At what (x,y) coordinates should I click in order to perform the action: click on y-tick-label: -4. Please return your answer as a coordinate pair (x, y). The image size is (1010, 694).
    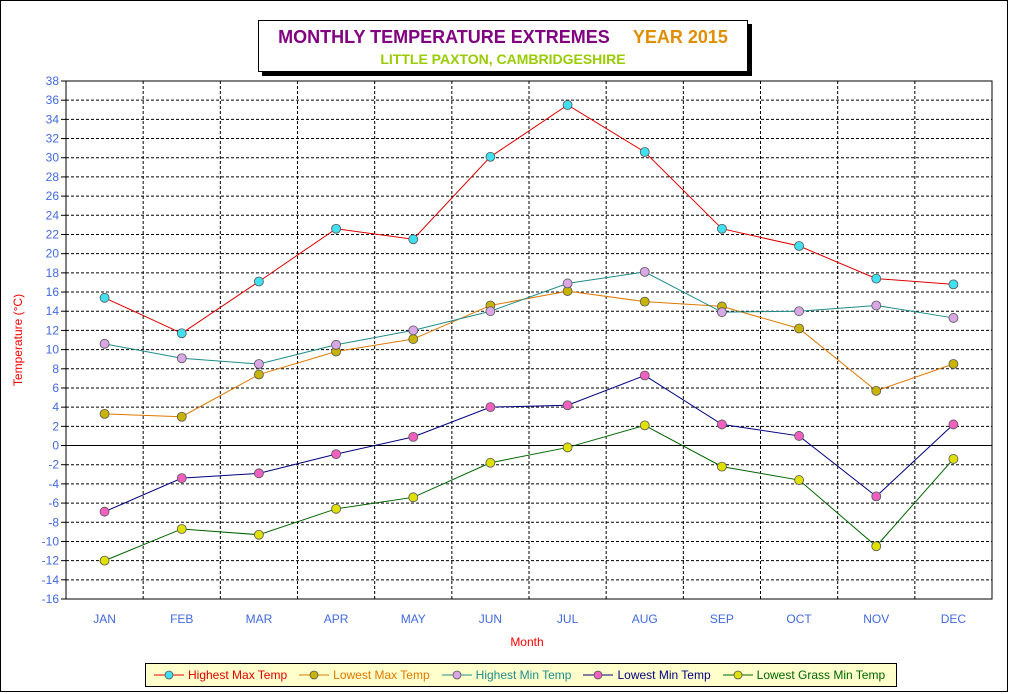
    Looking at the image, I should click on (53, 484).